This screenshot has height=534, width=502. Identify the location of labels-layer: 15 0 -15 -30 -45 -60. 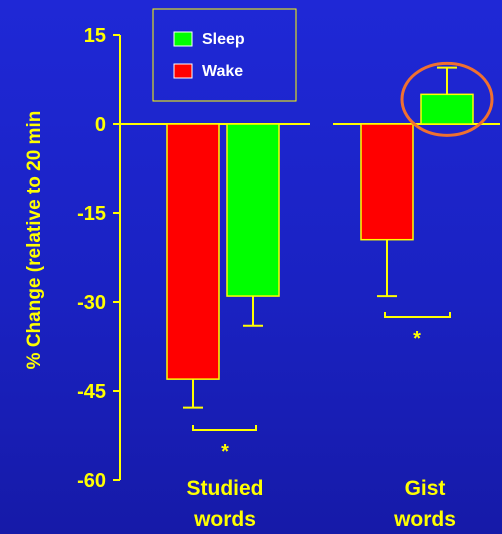
(91, 258).